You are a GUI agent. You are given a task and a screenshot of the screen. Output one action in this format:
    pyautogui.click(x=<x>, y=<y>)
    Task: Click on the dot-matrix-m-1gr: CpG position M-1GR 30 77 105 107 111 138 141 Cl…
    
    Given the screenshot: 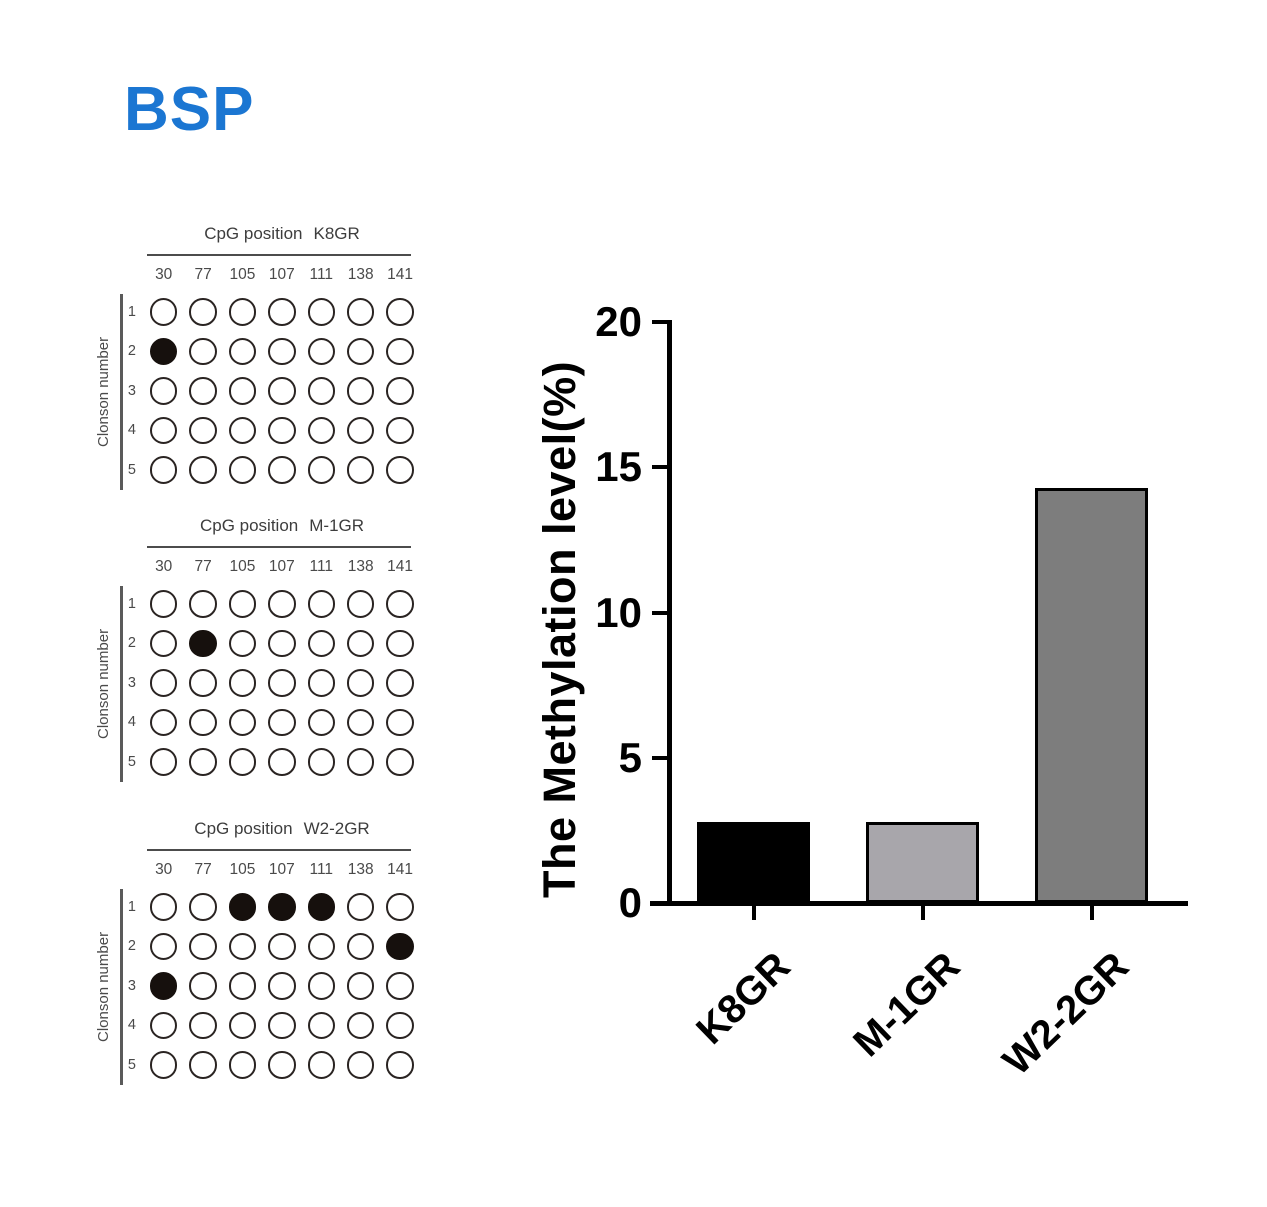 What is the action you would take?
    pyautogui.click(x=265, y=656)
    